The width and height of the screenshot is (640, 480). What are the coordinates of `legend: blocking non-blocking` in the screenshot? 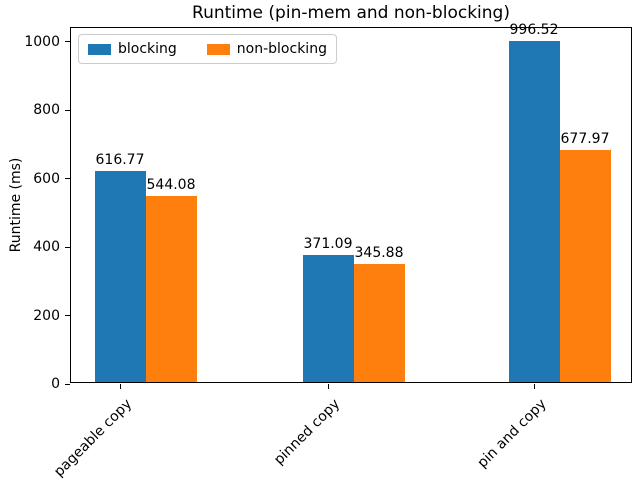 It's located at (207, 49).